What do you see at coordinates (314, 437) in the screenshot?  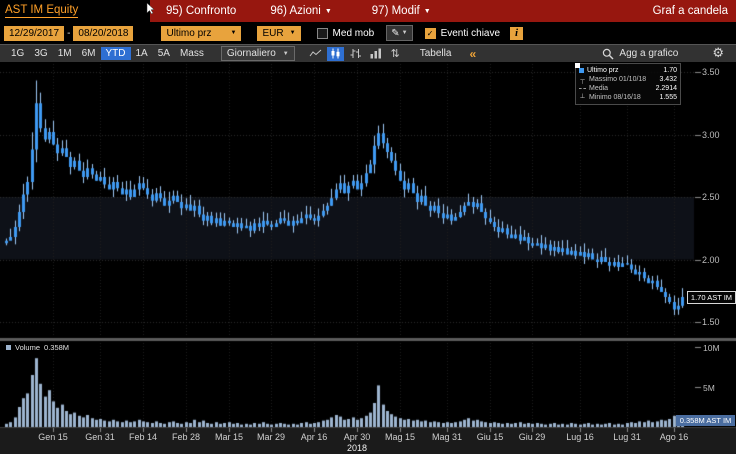 I see `x-axis-label: Apr 16` at bounding box center [314, 437].